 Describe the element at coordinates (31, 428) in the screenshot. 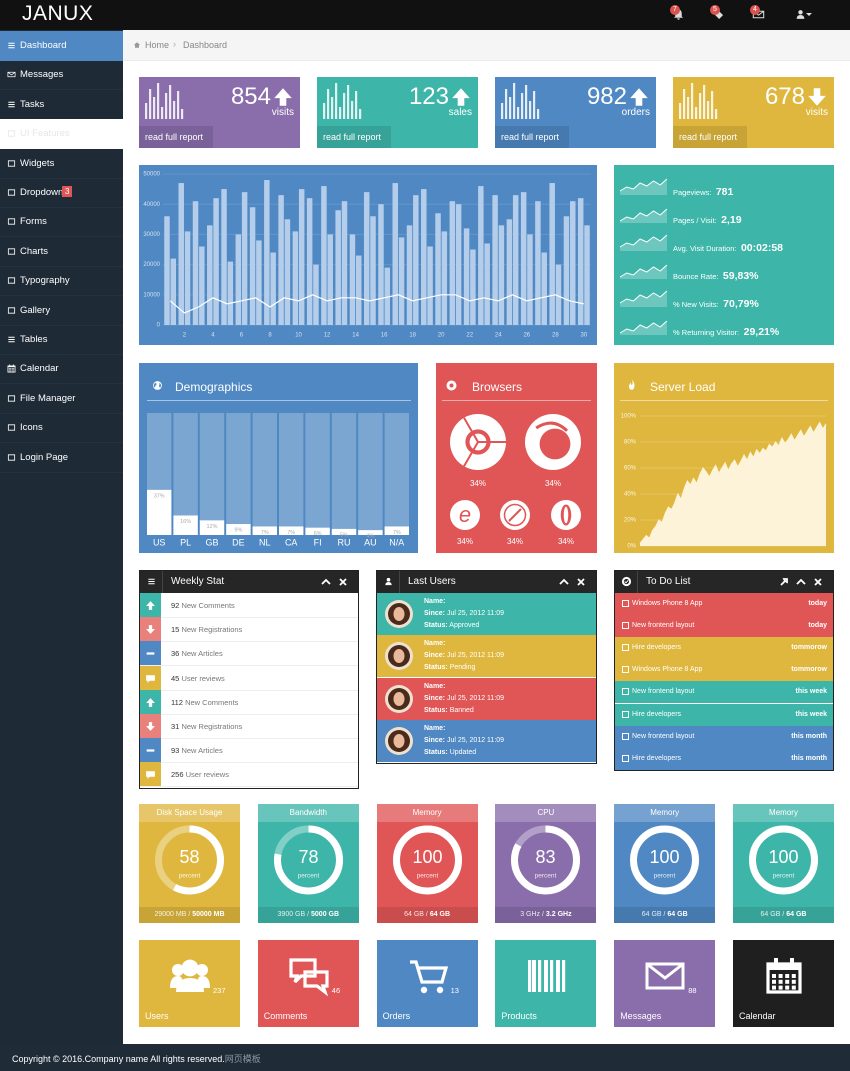

I see `sidebar-label: Icons` at that location.